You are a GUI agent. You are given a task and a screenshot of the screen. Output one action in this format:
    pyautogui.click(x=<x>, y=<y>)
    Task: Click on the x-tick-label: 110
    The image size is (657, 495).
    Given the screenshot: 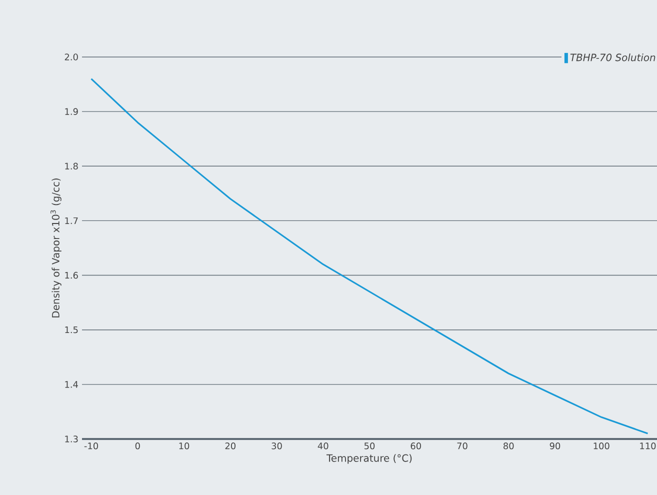 What is the action you would take?
    pyautogui.click(x=648, y=446)
    